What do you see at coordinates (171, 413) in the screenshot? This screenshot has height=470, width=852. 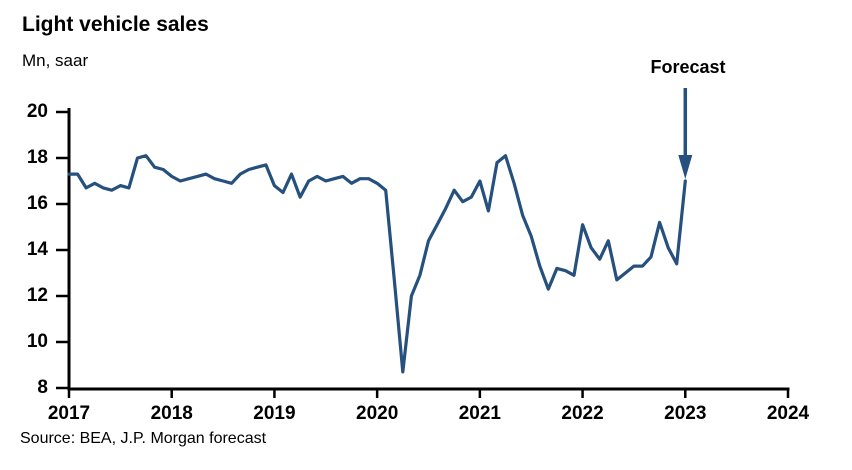 I see `x-axis-tick-label: 2018` at bounding box center [171, 413].